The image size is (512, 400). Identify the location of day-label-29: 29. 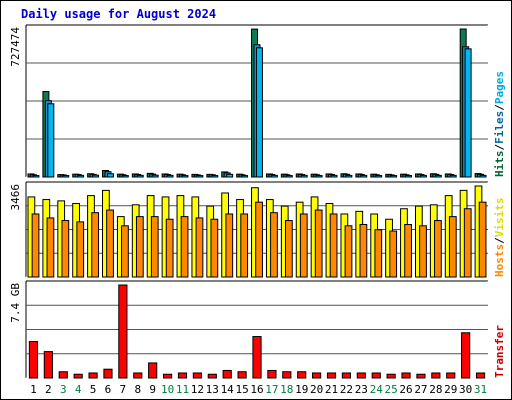
(450, 389).